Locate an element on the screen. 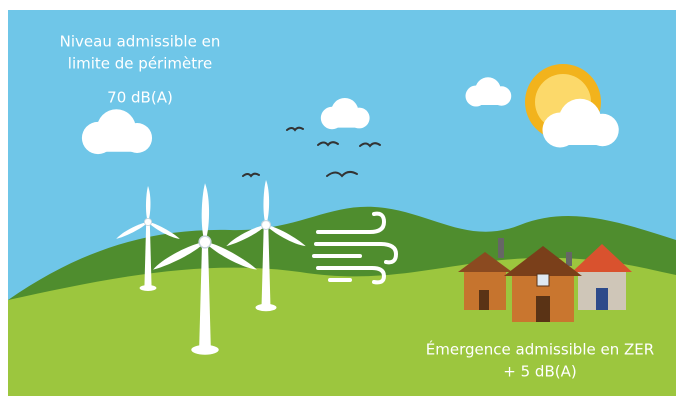 The image size is (684, 408). birds is located at coordinates (311, 152).